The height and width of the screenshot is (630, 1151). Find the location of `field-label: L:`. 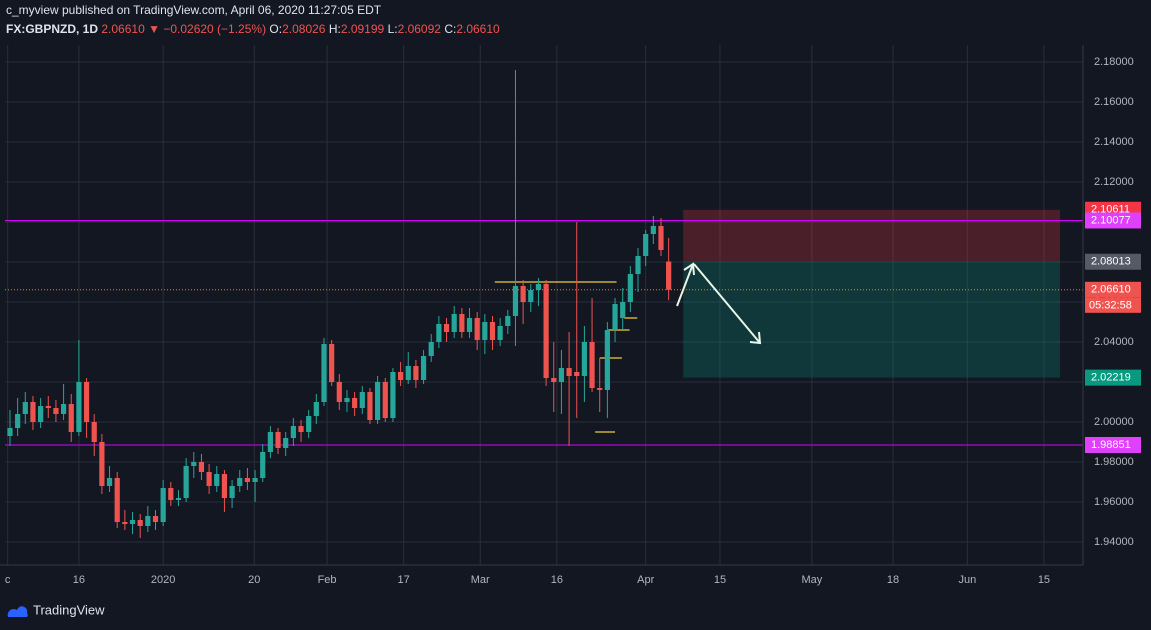

field-label: L: is located at coordinates (393, 29).